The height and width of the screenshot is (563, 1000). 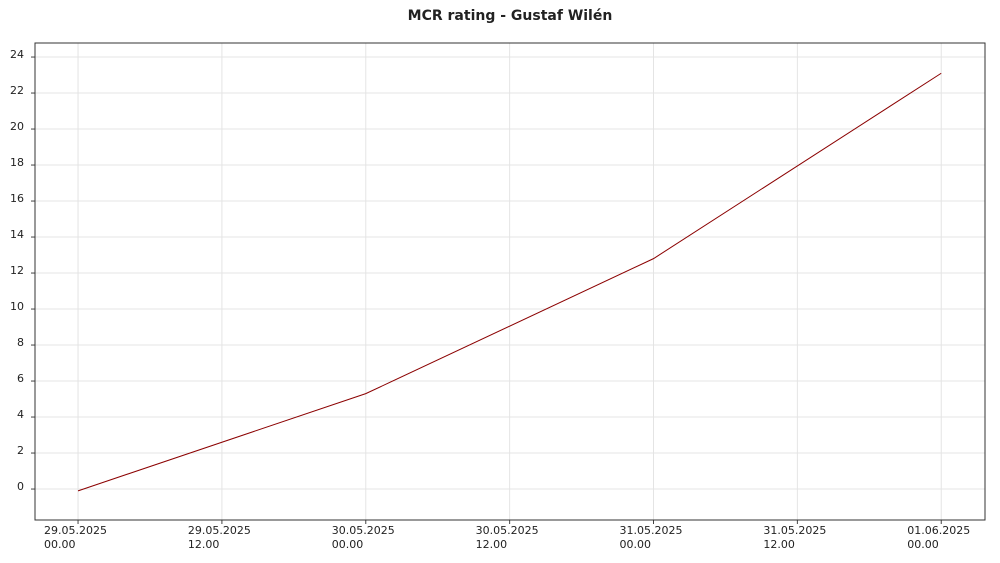 What do you see at coordinates (507, 537) in the screenshot?
I see `x-tick-label: 30.05.2025 12.00` at bounding box center [507, 537].